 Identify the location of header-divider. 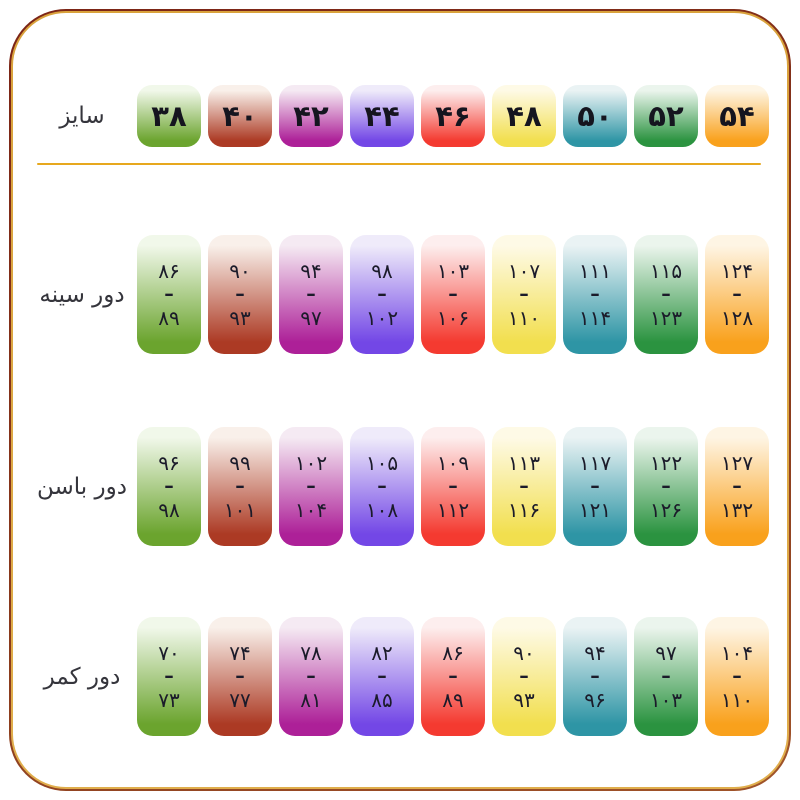
(399, 164).